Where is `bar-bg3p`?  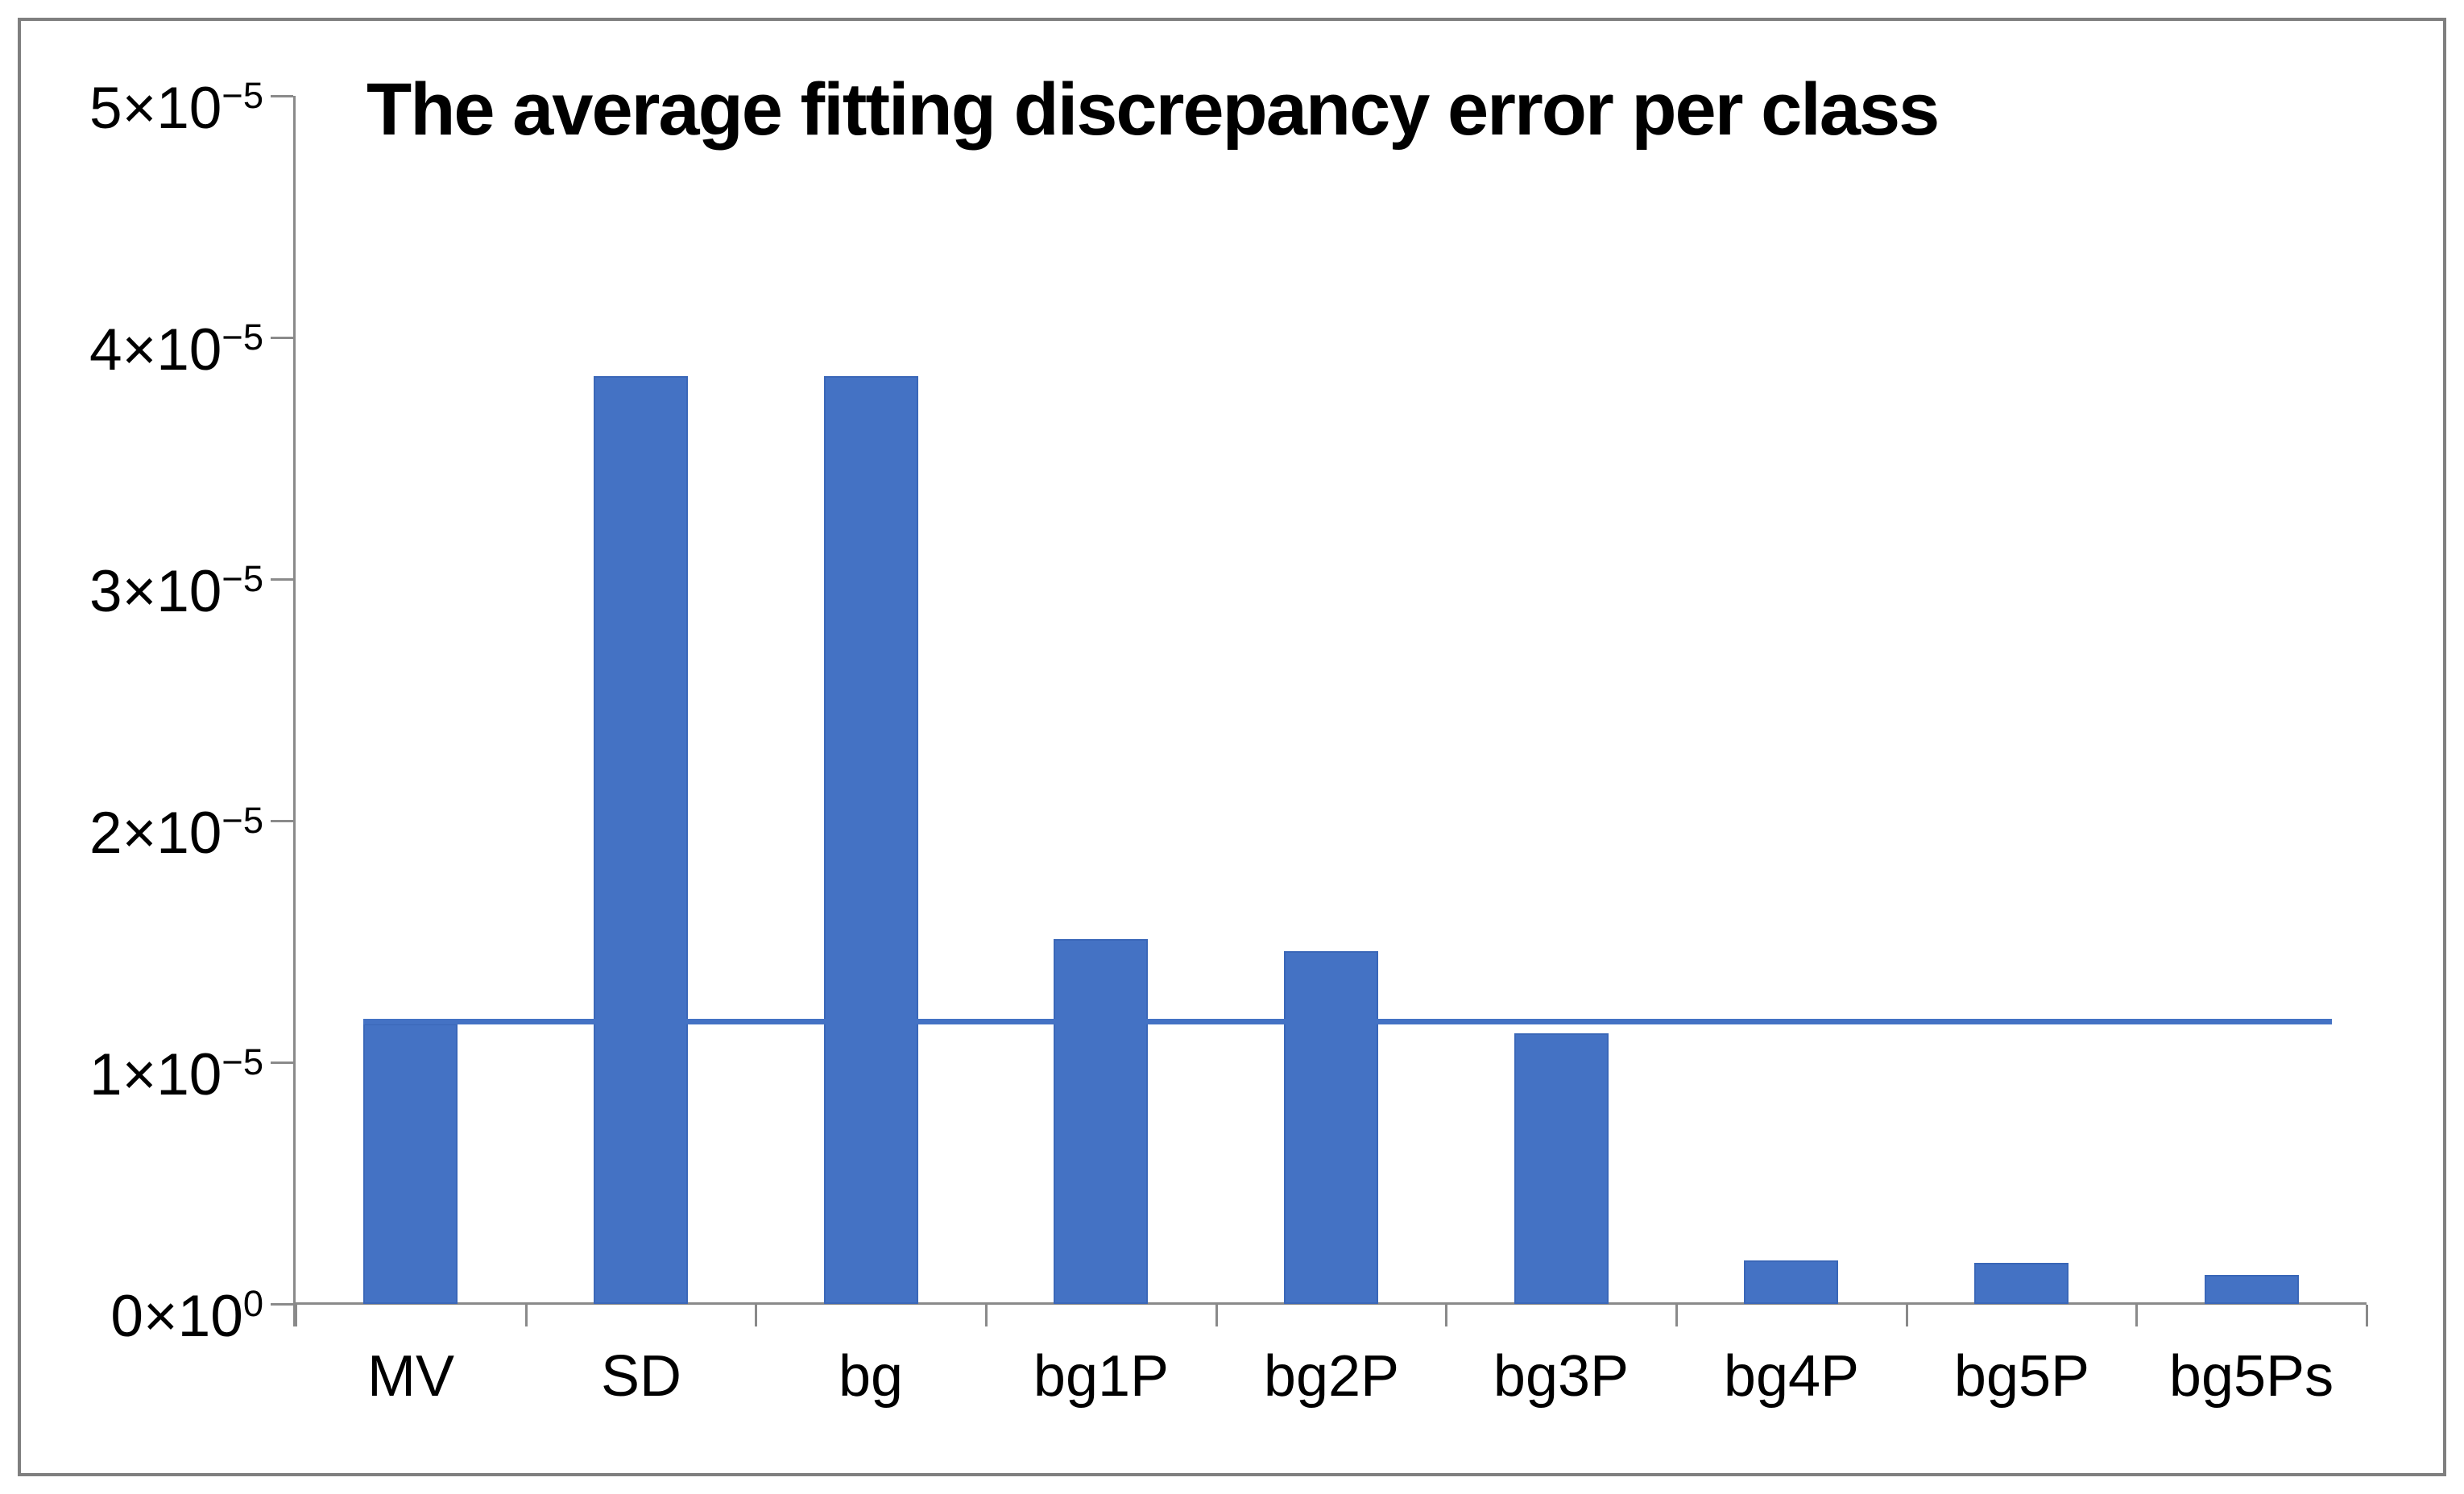 bar-bg3p is located at coordinates (1561, 1168).